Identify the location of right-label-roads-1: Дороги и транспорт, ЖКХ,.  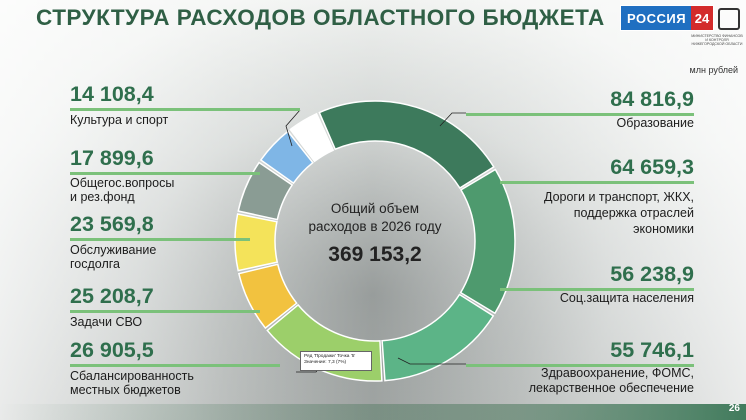
(618, 197).